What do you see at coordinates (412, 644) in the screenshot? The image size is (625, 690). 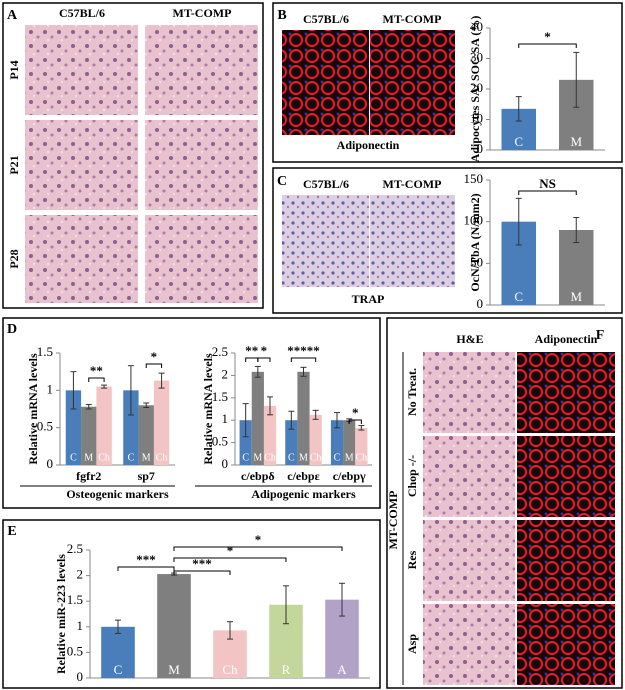 I see `row-label: Asp` at bounding box center [412, 644].